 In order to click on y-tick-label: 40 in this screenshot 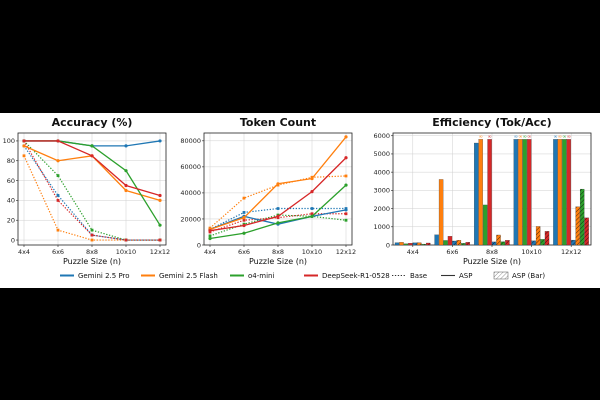, I will do `click(11, 201)`.